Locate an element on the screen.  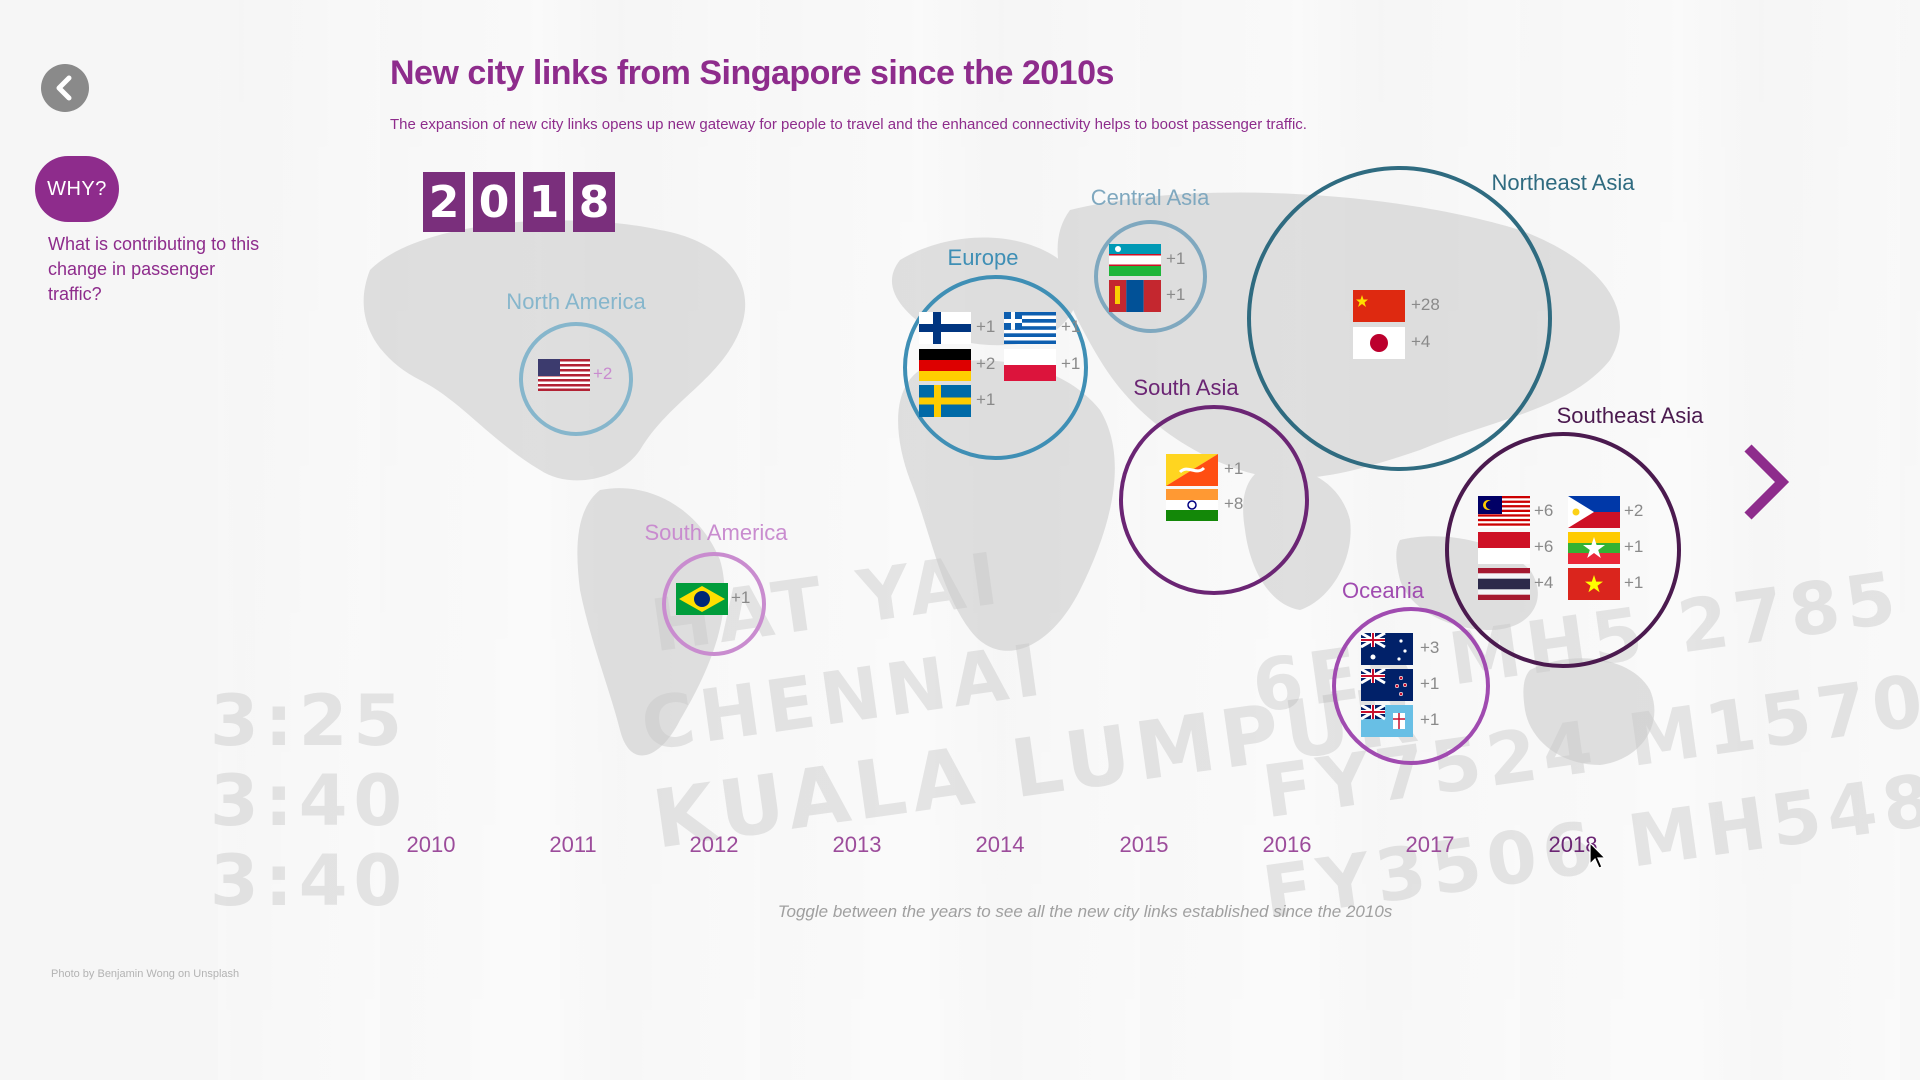
region-label-south-asia: South Asia is located at coordinates (1186, 387).